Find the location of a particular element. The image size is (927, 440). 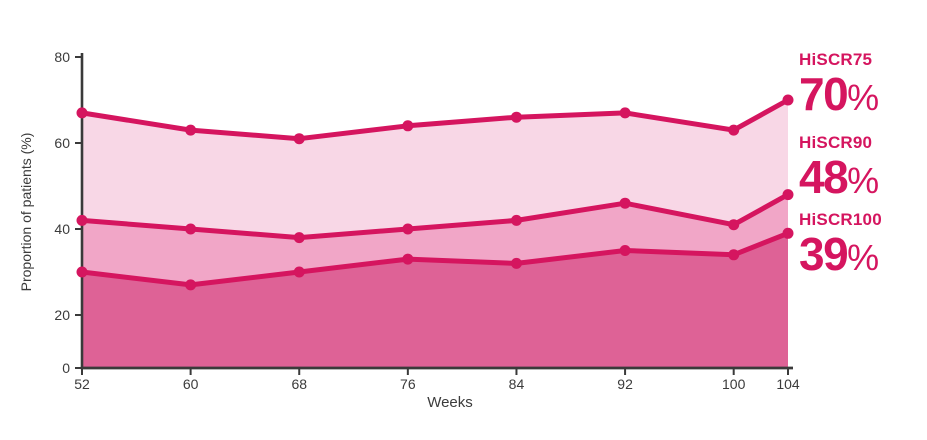

annotation-hiscr90-unit: % is located at coordinates (863, 180).